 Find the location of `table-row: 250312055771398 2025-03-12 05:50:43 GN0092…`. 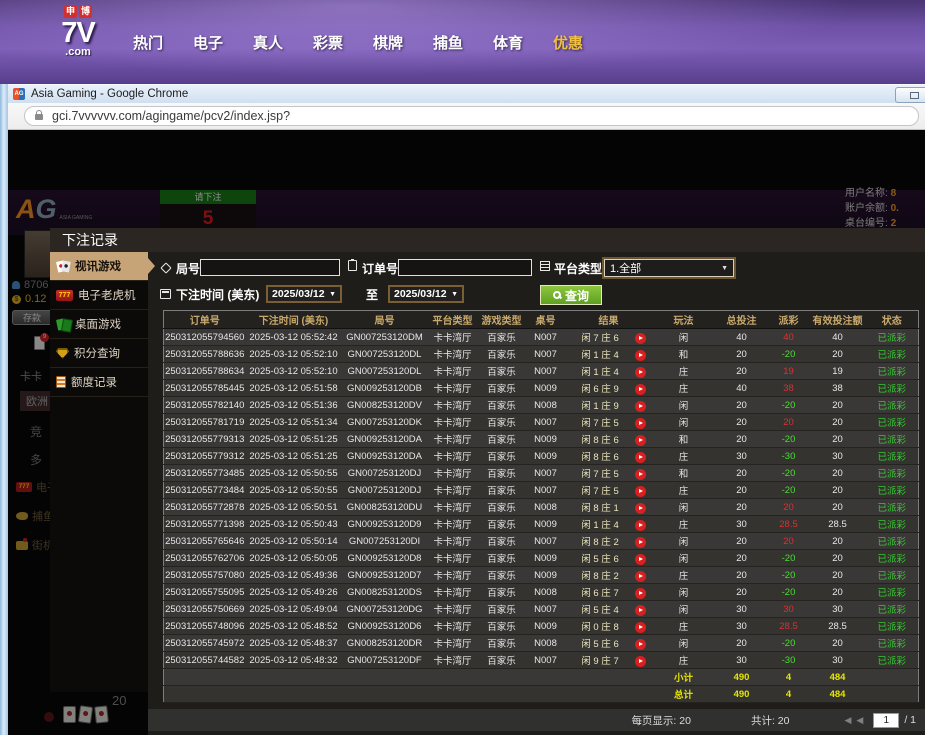

table-row: 250312055771398 2025-03-12 05:50:43 GN0092… is located at coordinates (541, 524).